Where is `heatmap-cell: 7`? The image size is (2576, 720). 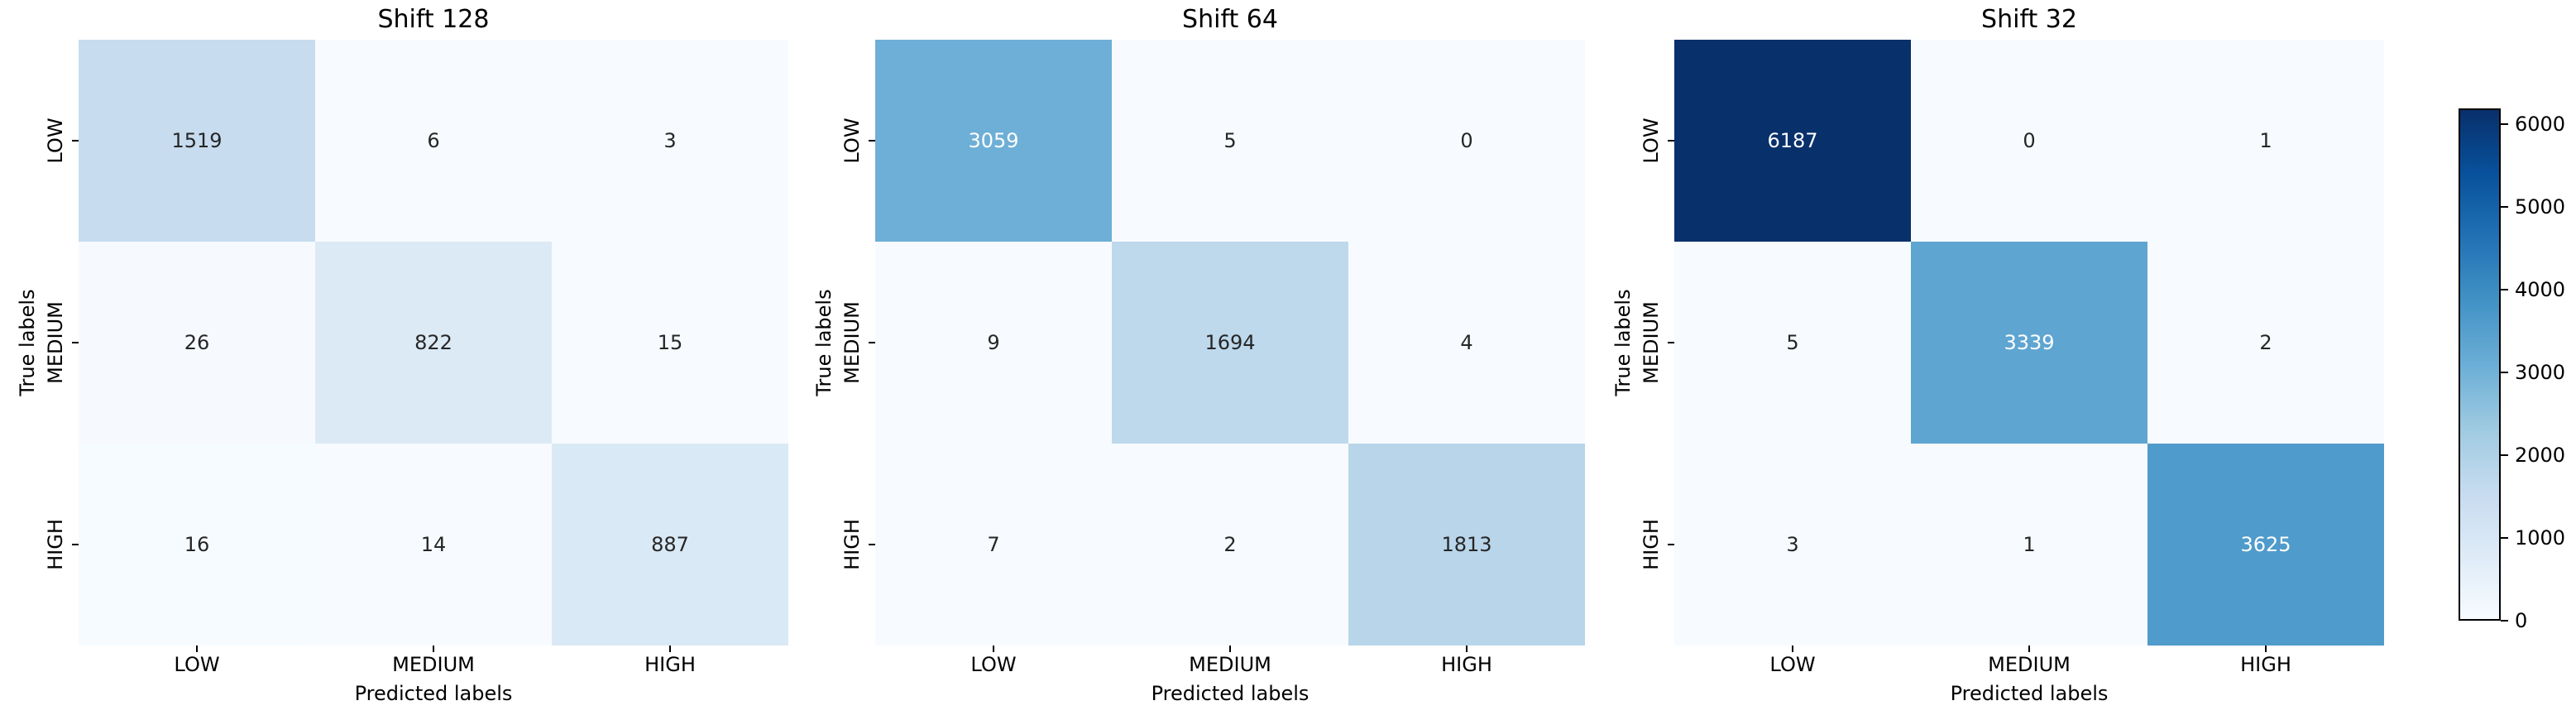
heatmap-cell: 7 is located at coordinates (994, 545).